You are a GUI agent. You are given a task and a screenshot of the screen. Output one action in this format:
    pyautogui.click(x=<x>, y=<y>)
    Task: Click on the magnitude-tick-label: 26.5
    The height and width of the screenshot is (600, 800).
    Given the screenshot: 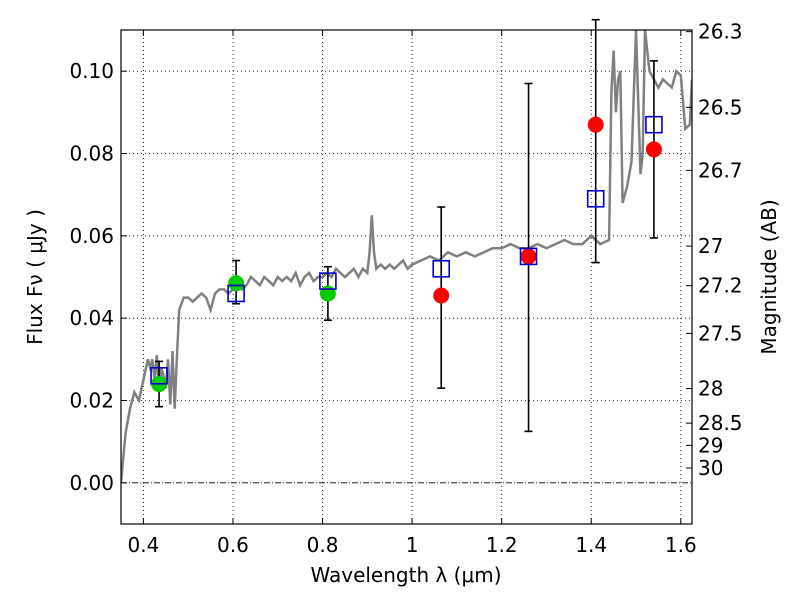 What is the action you would take?
    pyautogui.click(x=720, y=107)
    